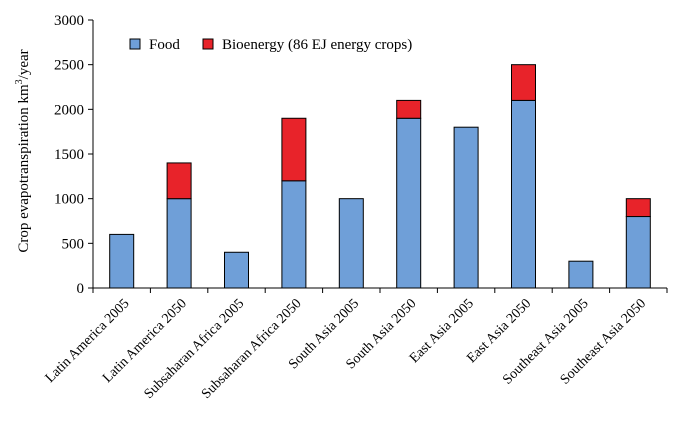 The width and height of the screenshot is (680, 441). What do you see at coordinates (69, 155) in the screenshot?
I see `y-tick-label: 1500` at bounding box center [69, 155].